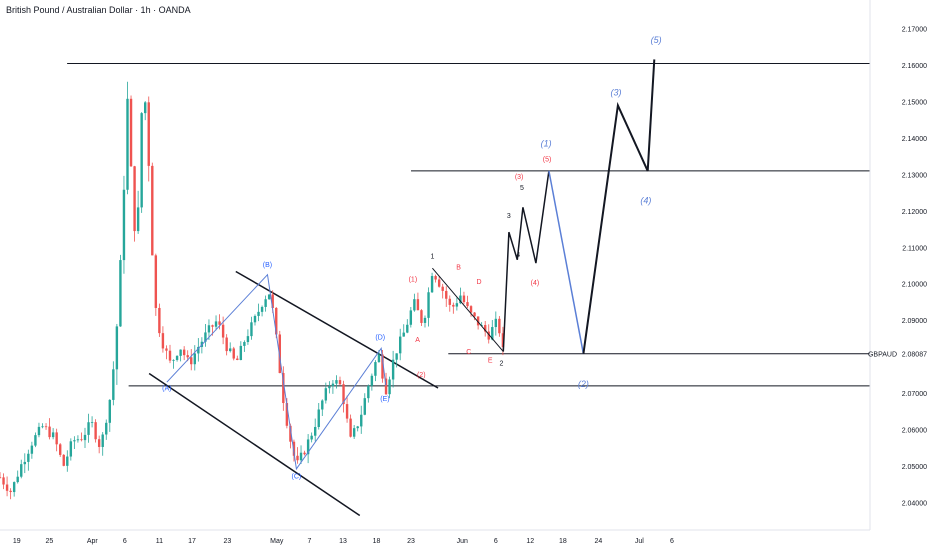  What do you see at coordinates (276, 372) in the screenshot?
I see `wave-abcde-path` at bounding box center [276, 372].